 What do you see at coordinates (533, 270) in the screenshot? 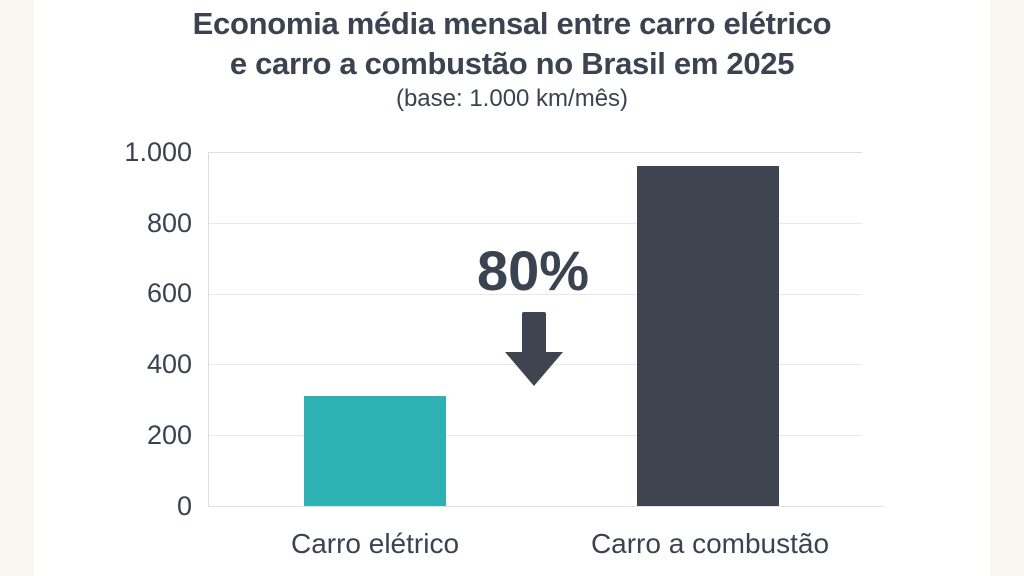
I see `annotation-80-percent: 80%` at bounding box center [533, 270].